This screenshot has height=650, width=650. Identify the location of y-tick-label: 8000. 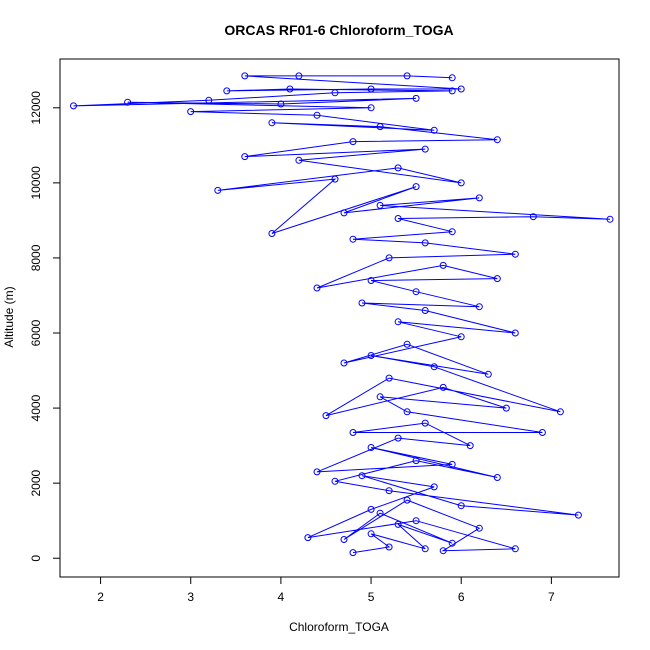
(36, 257).